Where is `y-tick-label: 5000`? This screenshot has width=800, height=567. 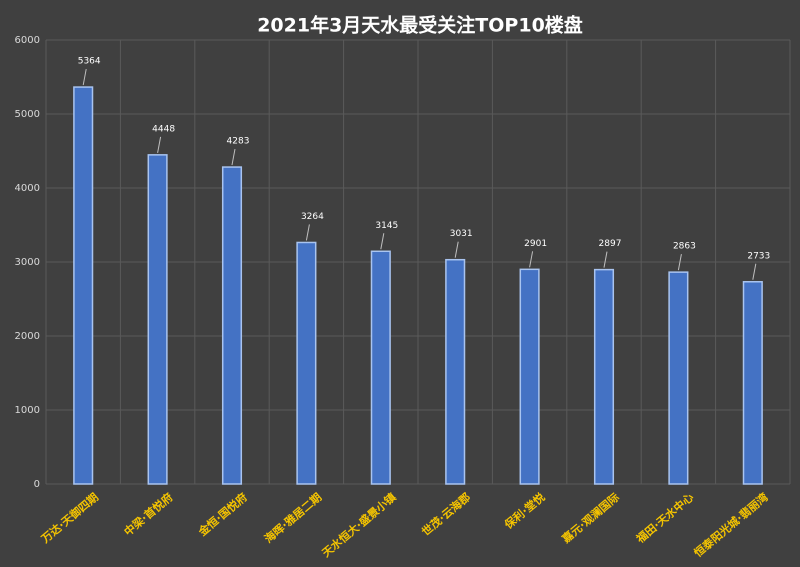
y-tick-label: 5000 is located at coordinates (27, 114).